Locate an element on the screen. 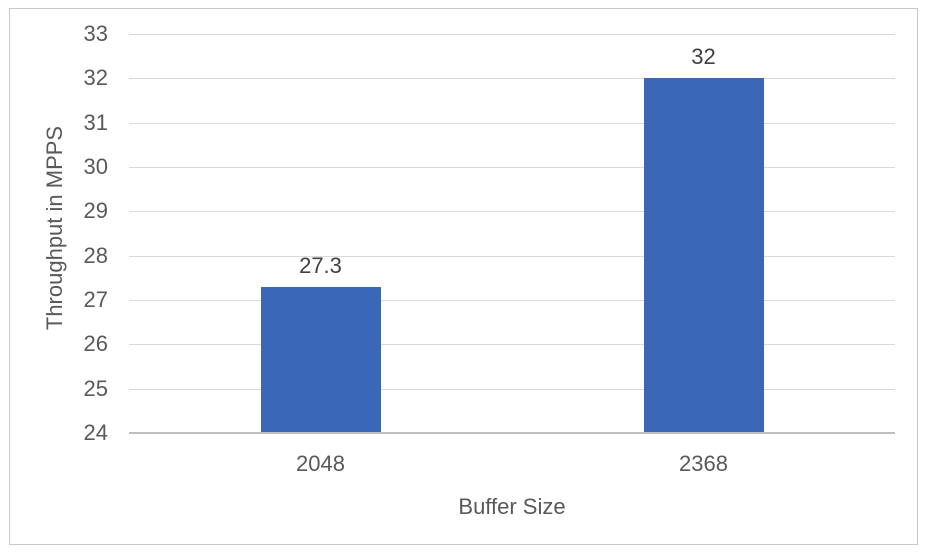  y-tick-label: 32 is located at coordinates (95, 78).